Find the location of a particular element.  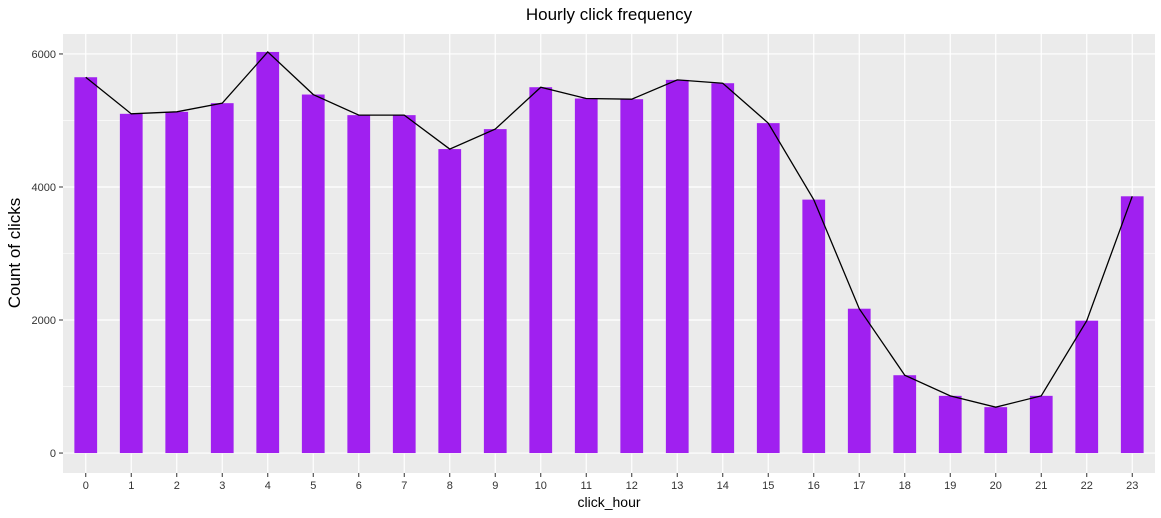

y-tick-label: 0 is located at coordinates (53, 454).